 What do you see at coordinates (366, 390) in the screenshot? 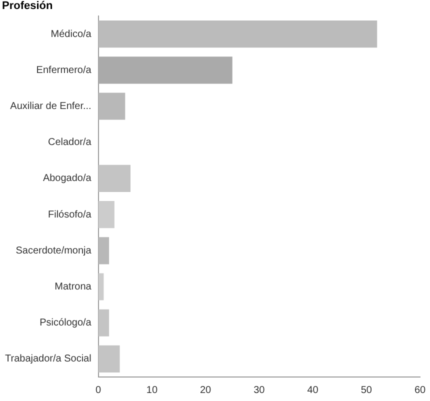
I see `x-tick-label: 50` at bounding box center [366, 390].